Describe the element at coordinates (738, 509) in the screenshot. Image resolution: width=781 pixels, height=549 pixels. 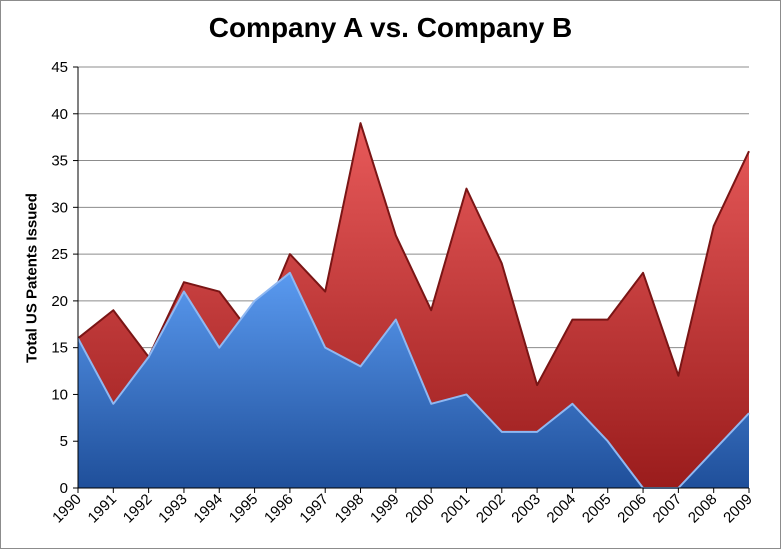
I see `x-tick-label: 2009` at that location.